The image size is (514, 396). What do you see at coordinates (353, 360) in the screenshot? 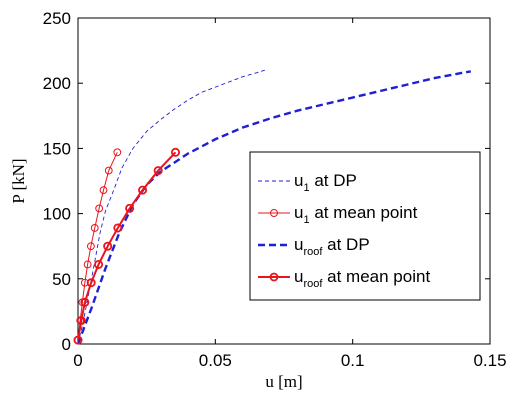
I see `x-tick-label: 0.1` at bounding box center [353, 360].